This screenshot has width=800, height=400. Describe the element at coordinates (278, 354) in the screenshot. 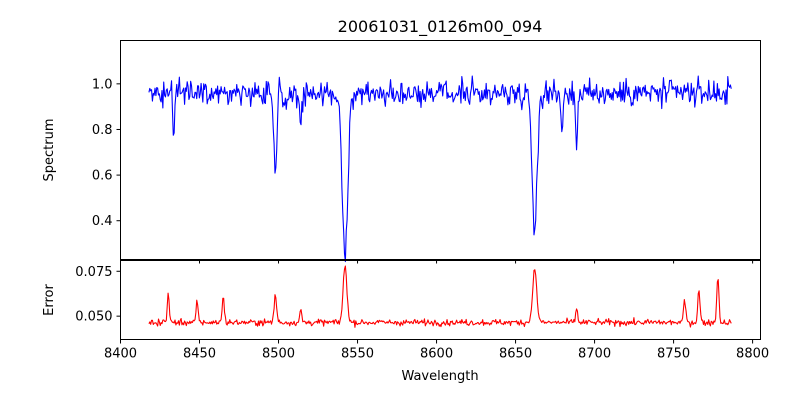

I see `x-tick-label: 8500` at that location.